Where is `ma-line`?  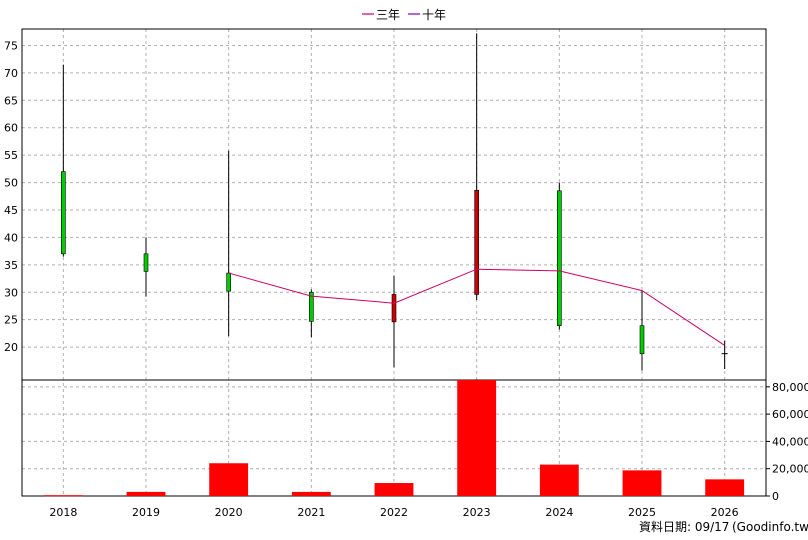 ma-line is located at coordinates (476, 307).